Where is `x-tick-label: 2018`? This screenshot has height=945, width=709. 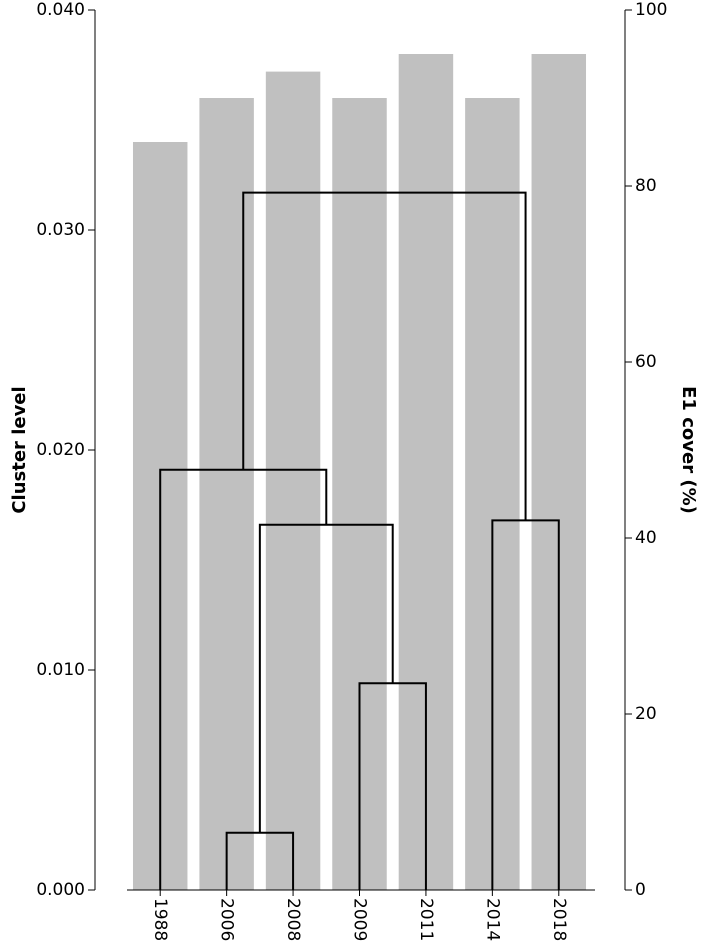 x-tick-label: 2018 is located at coordinates (559, 919).